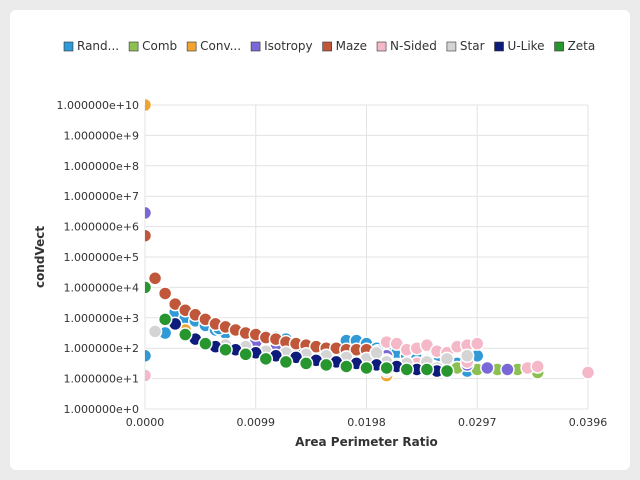  I want to click on y-tick-label: 1.000000e+1, so click(101, 379).